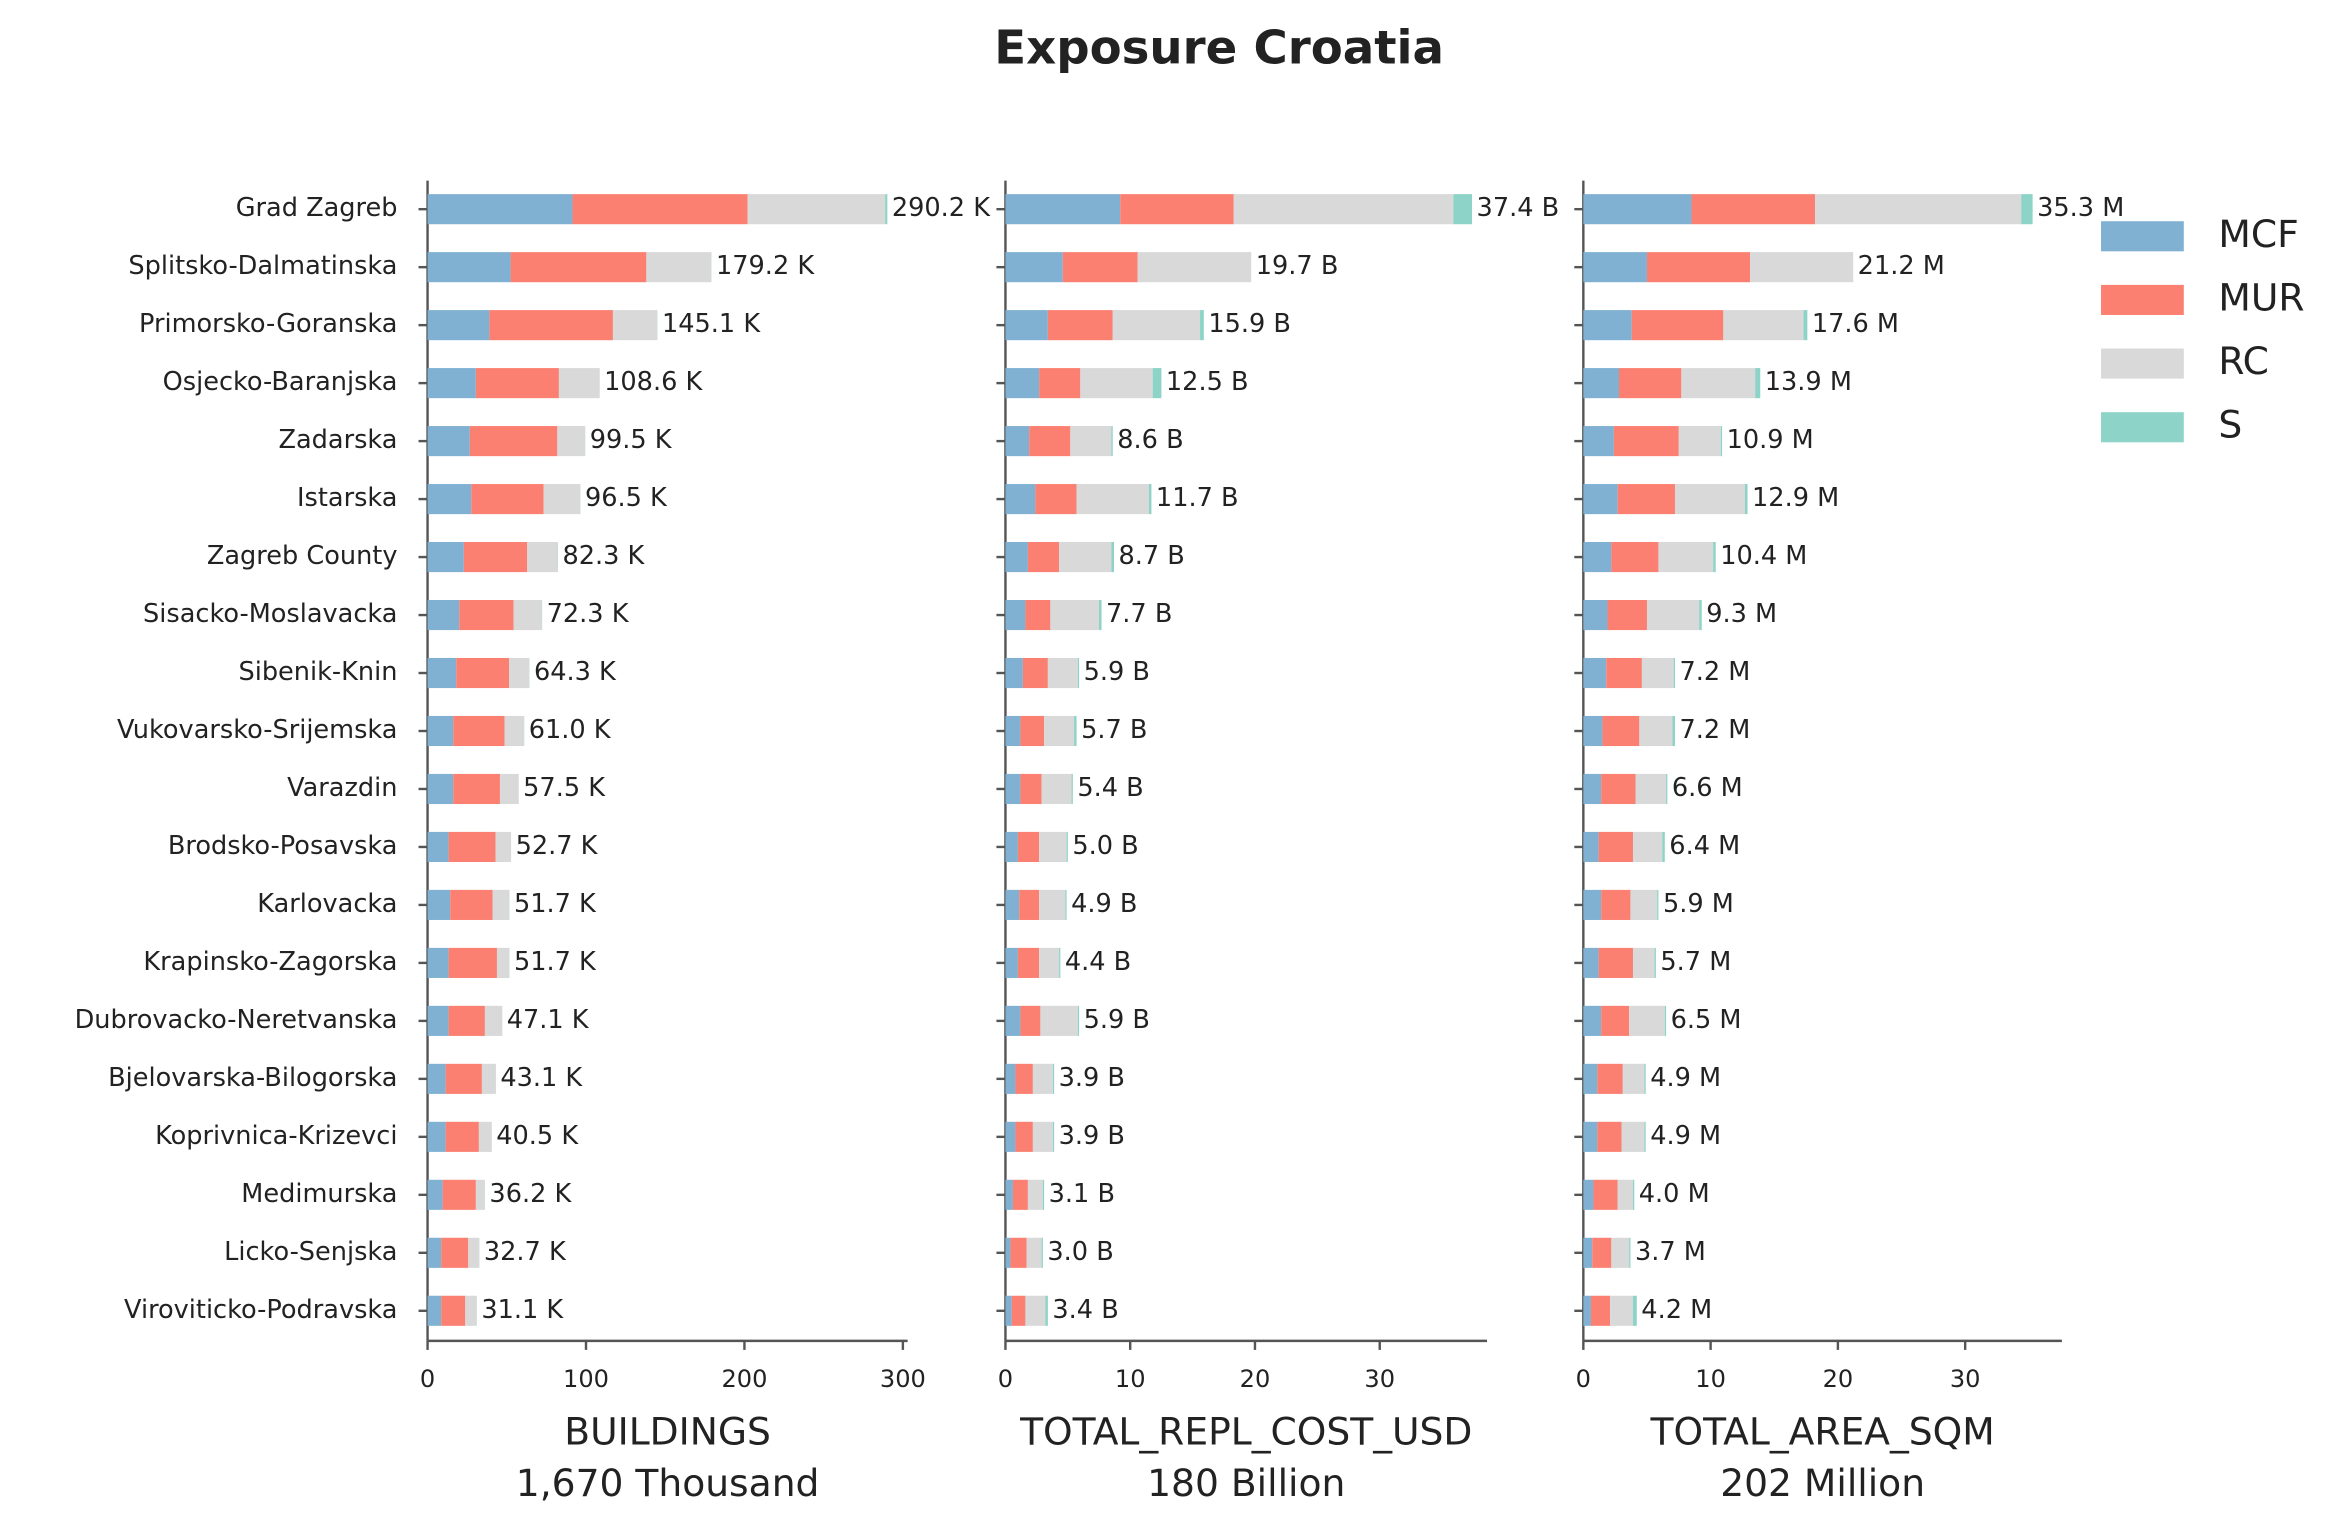  What do you see at coordinates (1676, 1310) in the screenshot?
I see `total-label: 4.2 M` at bounding box center [1676, 1310].